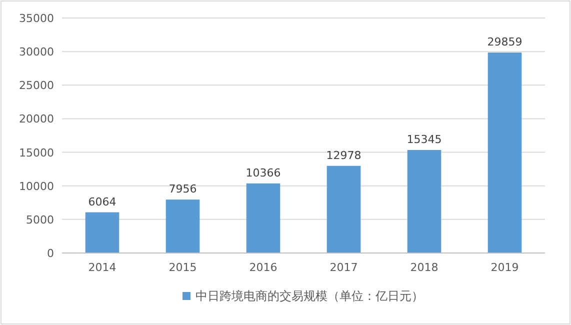  What do you see at coordinates (36, 85) in the screenshot?
I see `y-tick-label: 25000` at bounding box center [36, 85].